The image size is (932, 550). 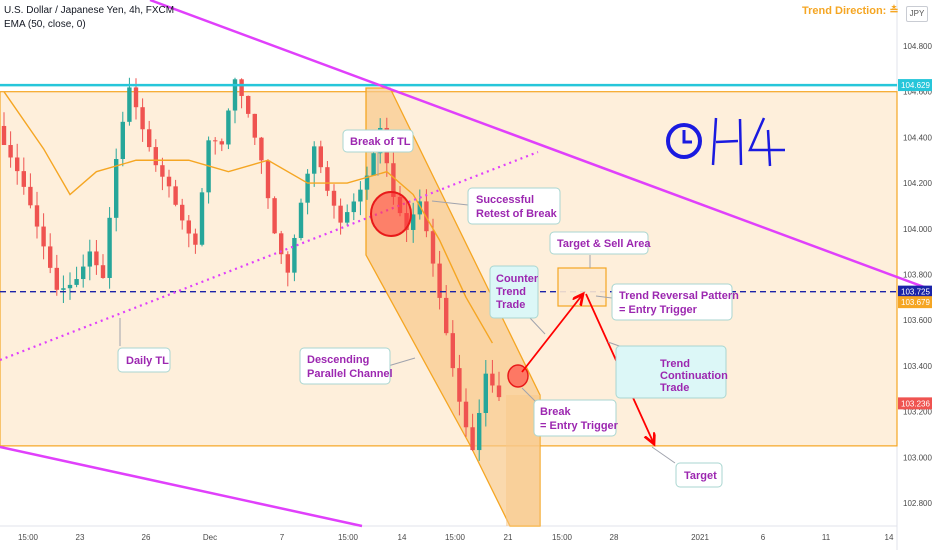 What do you see at coordinates (555, 412) in the screenshot?
I see `callout-break-entry-line1: Break` at bounding box center [555, 412].